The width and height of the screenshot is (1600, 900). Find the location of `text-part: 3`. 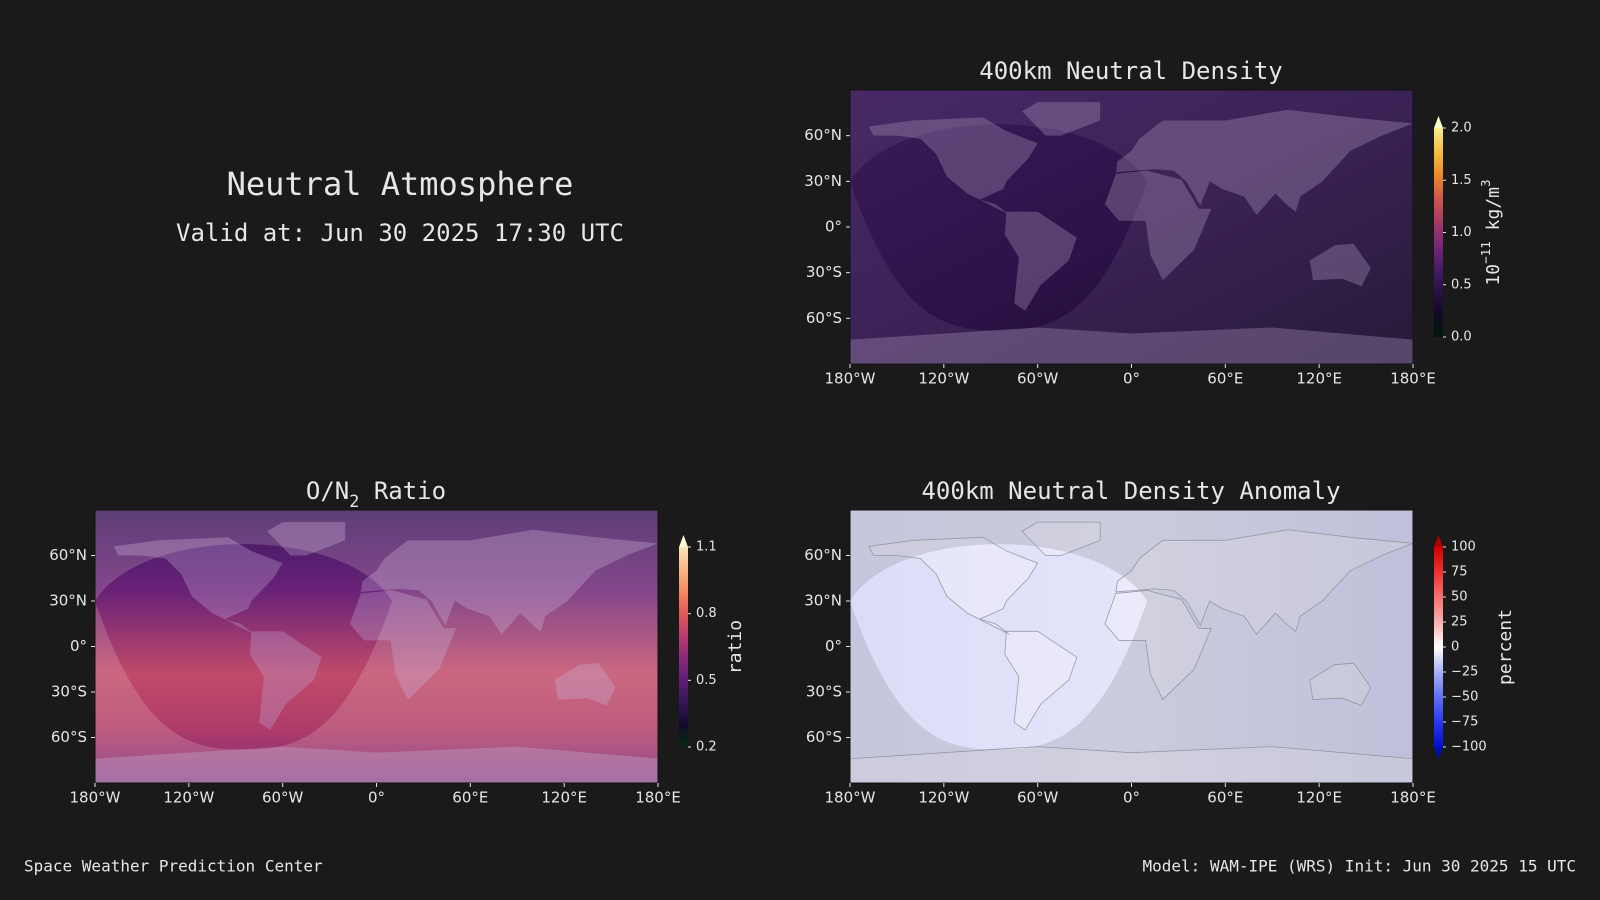

text-part: 3 is located at coordinates (1485, 183).